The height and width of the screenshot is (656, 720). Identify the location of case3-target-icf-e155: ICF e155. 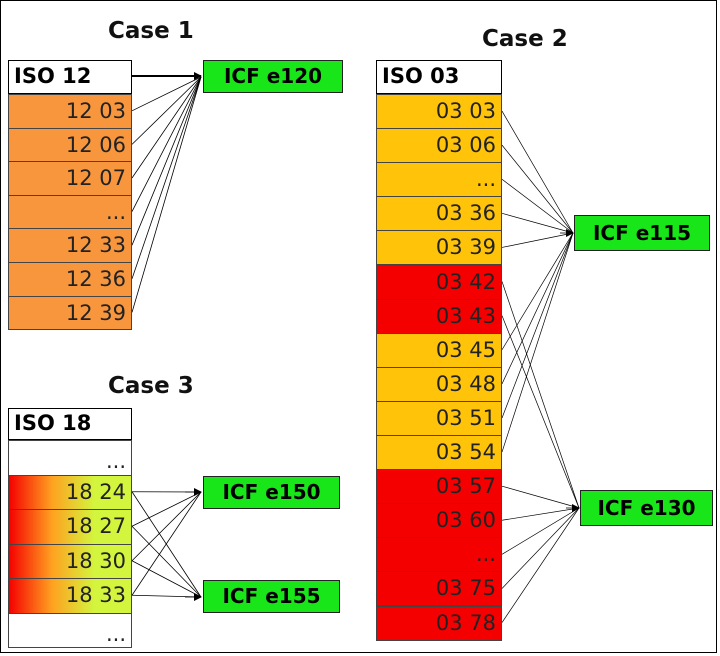
(271, 596).